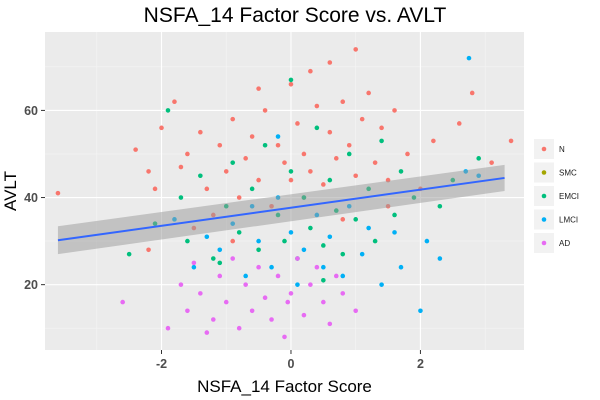 This screenshot has width=600, height=400. Describe the element at coordinates (284, 386) in the screenshot. I see `x-axis-title: NSFA_14 Factor Score` at that location.